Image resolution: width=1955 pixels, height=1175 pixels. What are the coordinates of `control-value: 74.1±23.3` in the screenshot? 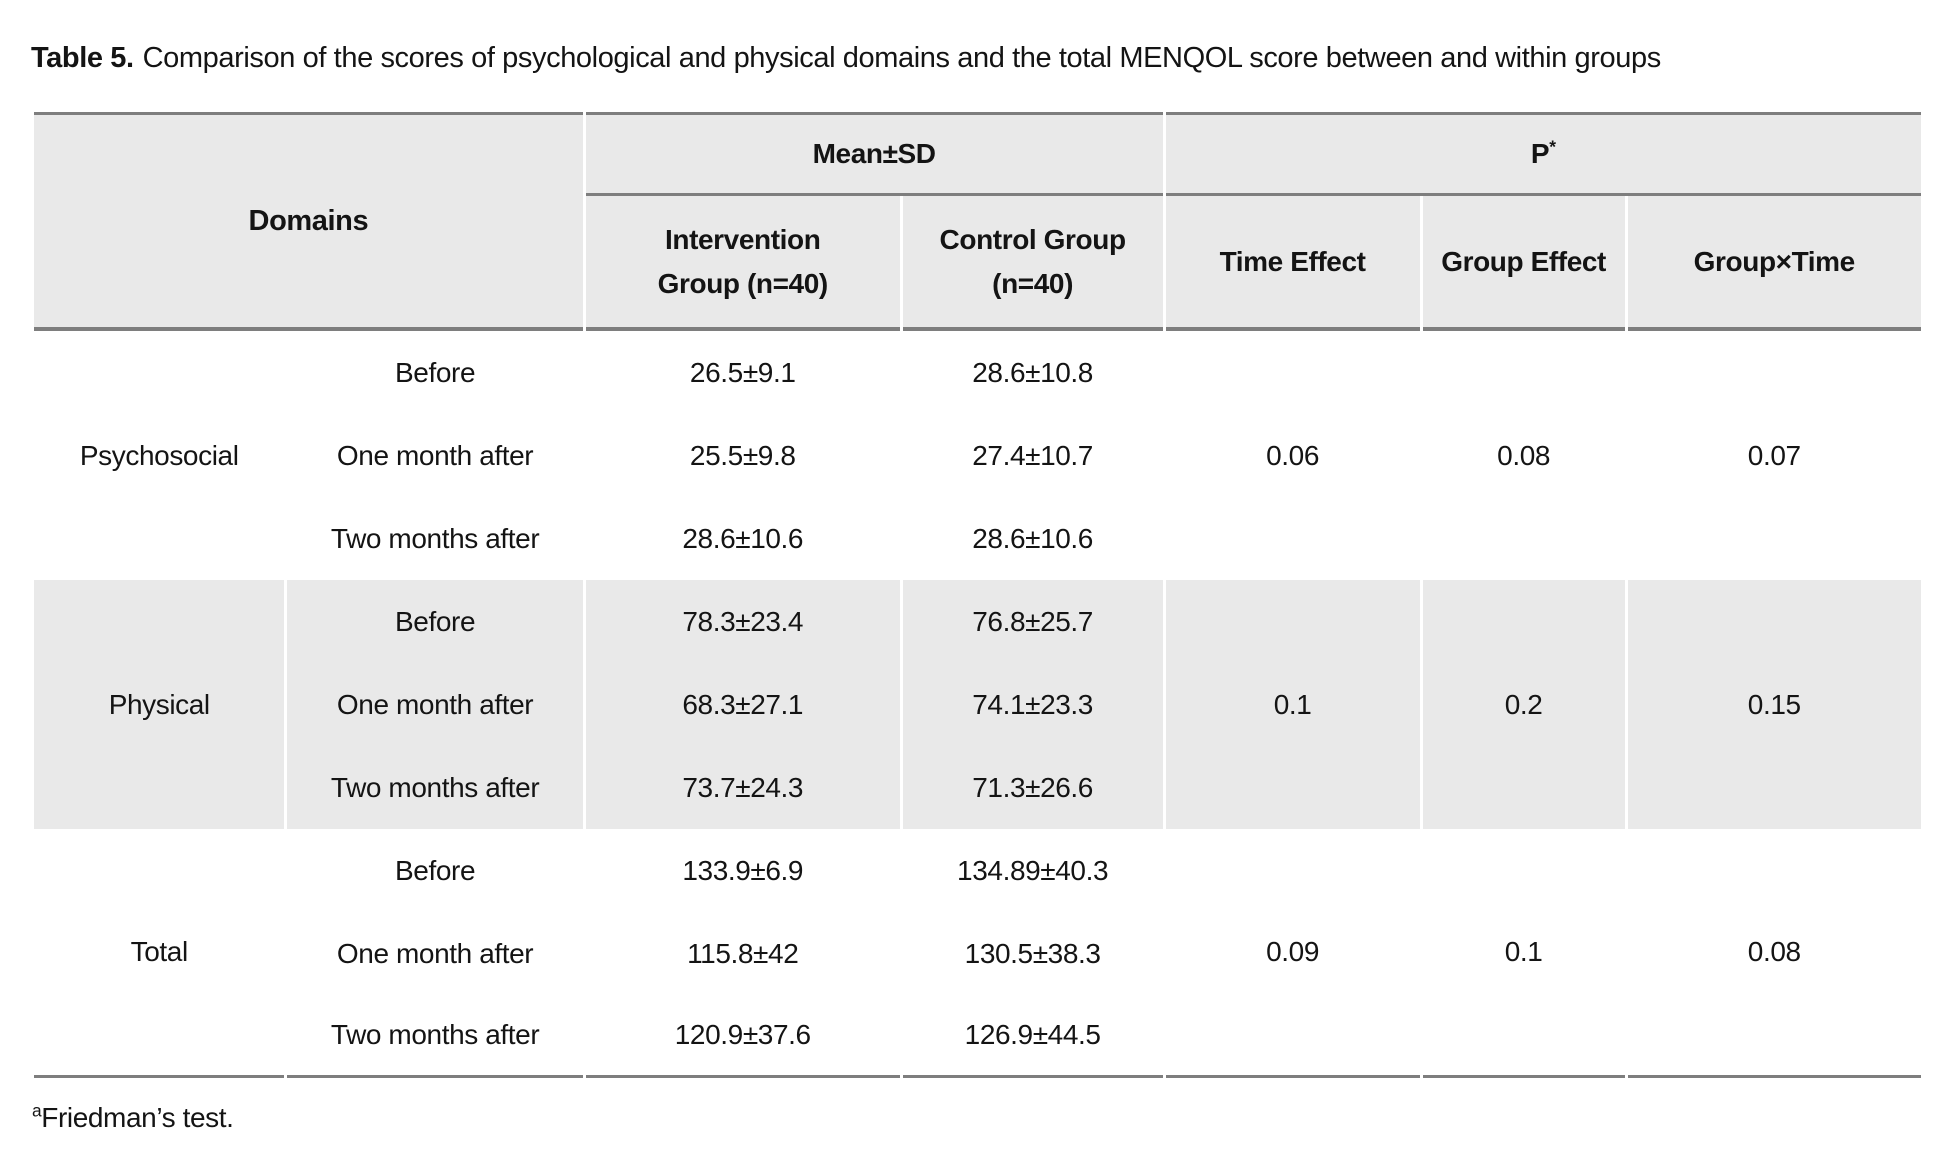 It's located at (1032, 705).